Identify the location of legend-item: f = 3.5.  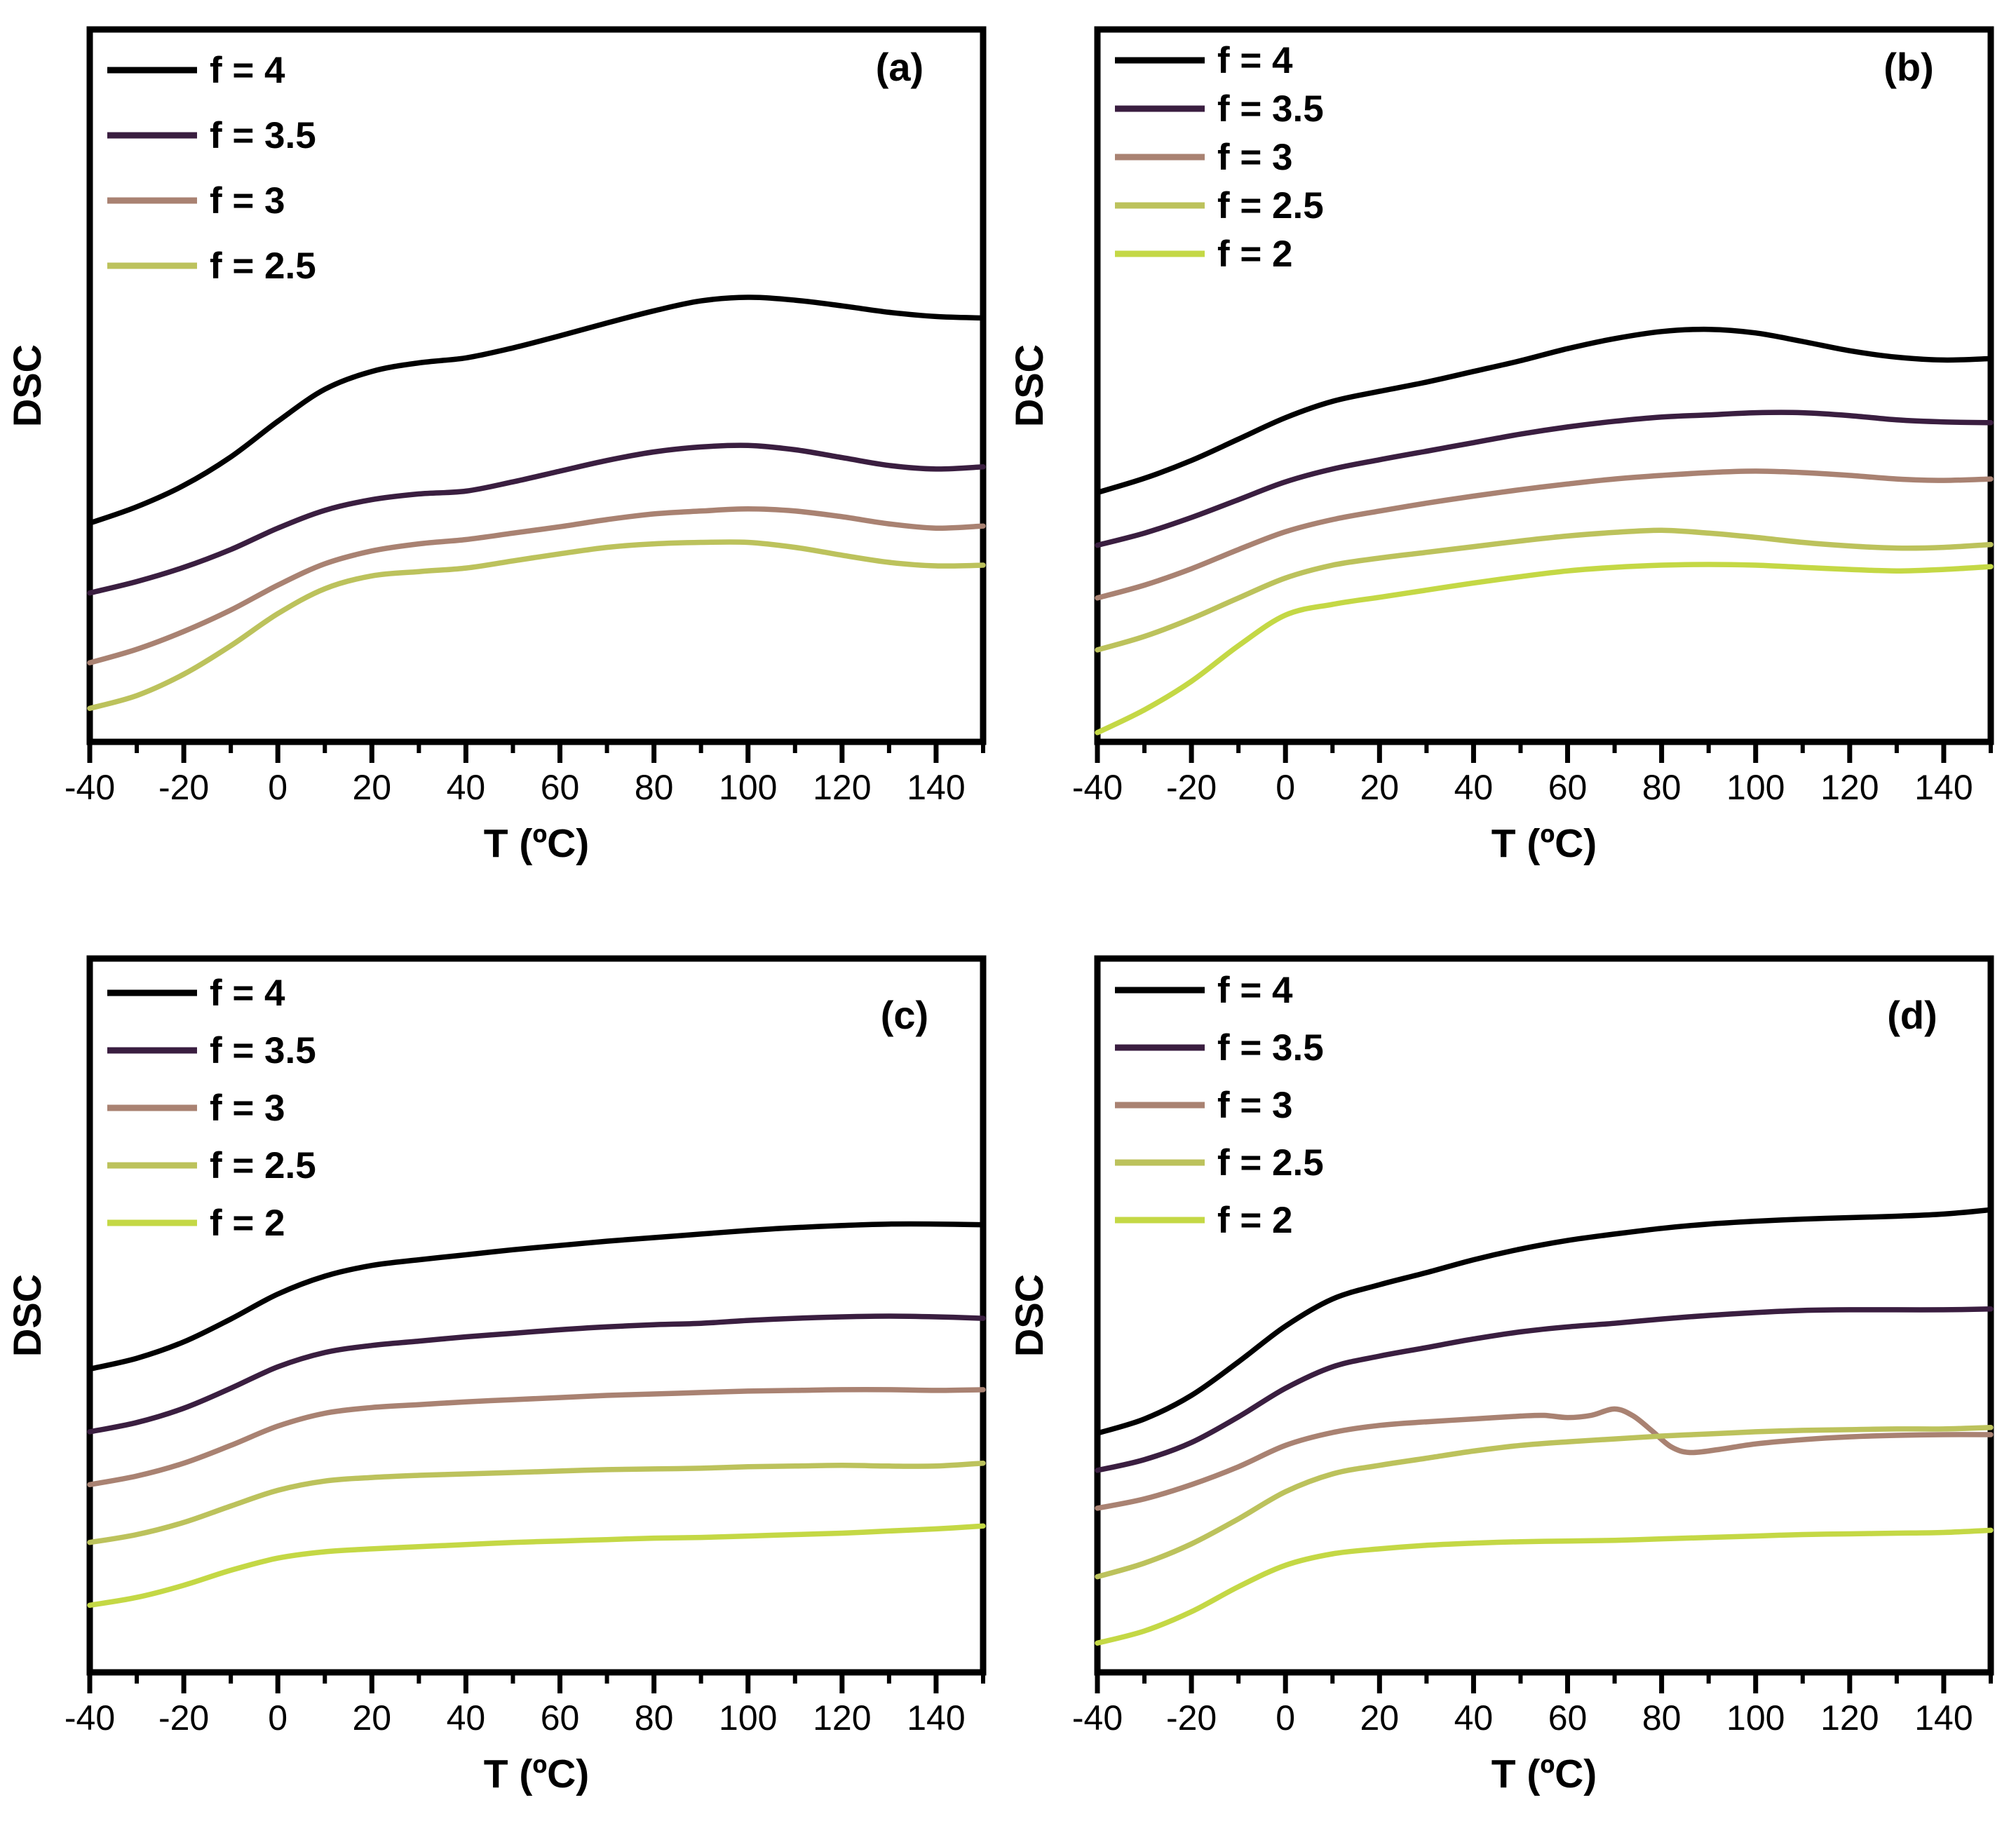
(1219, 109).